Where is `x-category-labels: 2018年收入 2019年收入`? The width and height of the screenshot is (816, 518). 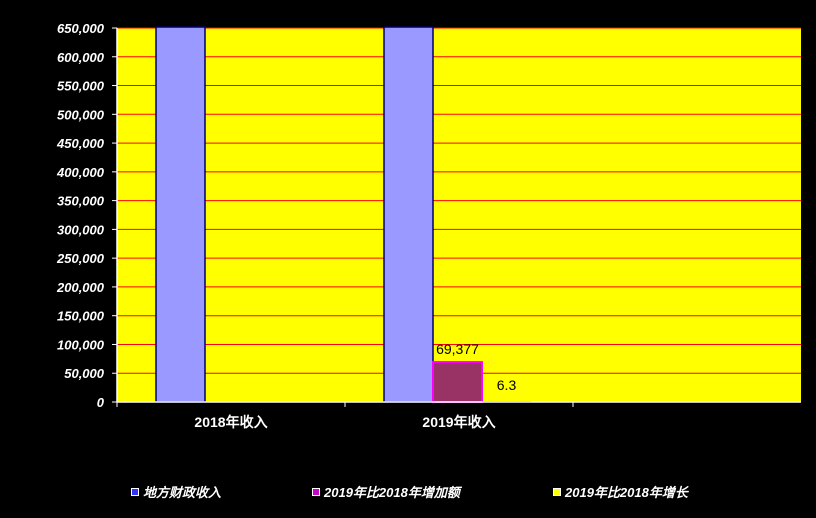
x-category-labels: 2018年收入 2019年收入 is located at coordinates (344, 422).